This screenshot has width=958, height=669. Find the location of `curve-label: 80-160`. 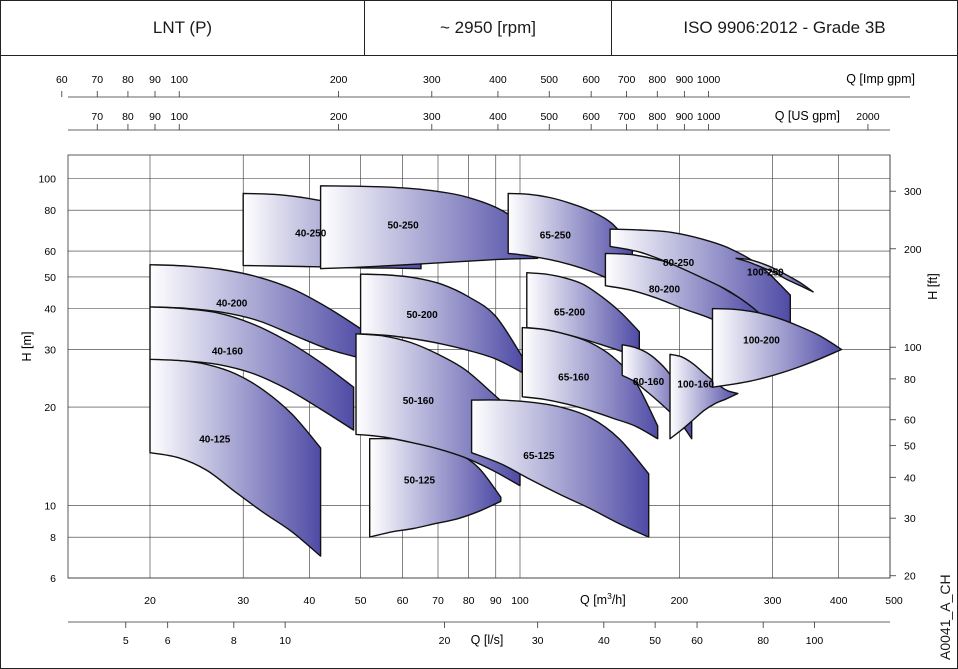

curve-label: 80-160 is located at coordinates (649, 382).